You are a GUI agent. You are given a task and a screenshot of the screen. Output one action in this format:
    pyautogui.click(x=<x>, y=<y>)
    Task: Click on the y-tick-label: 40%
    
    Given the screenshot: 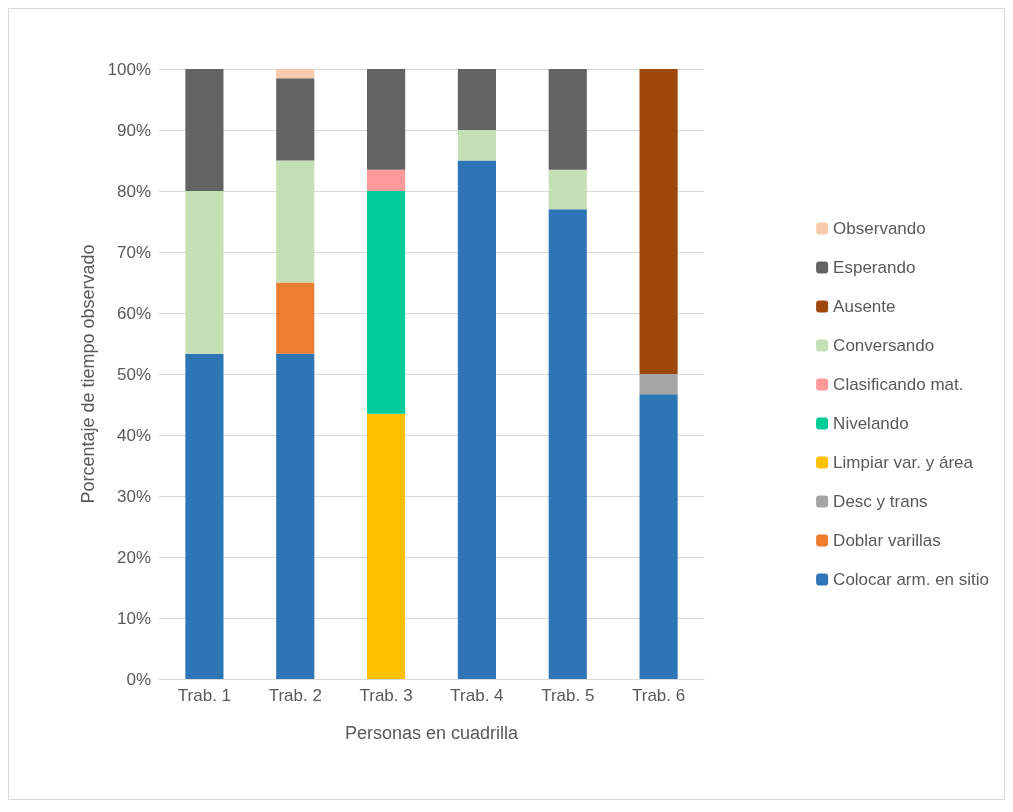 What is the action you would take?
    pyautogui.click(x=133, y=435)
    